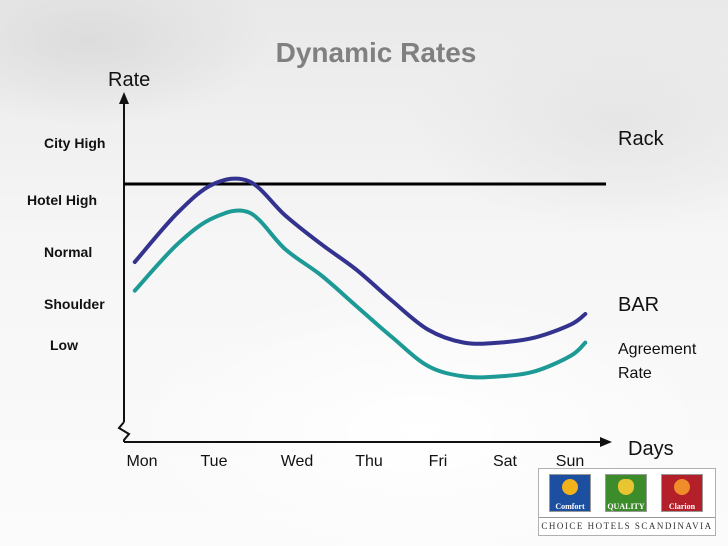 Image resolution: width=728 pixels, height=546 pixels. Describe the element at coordinates (68, 252) in the screenshot. I see `y-tick-label: Normal` at that location.